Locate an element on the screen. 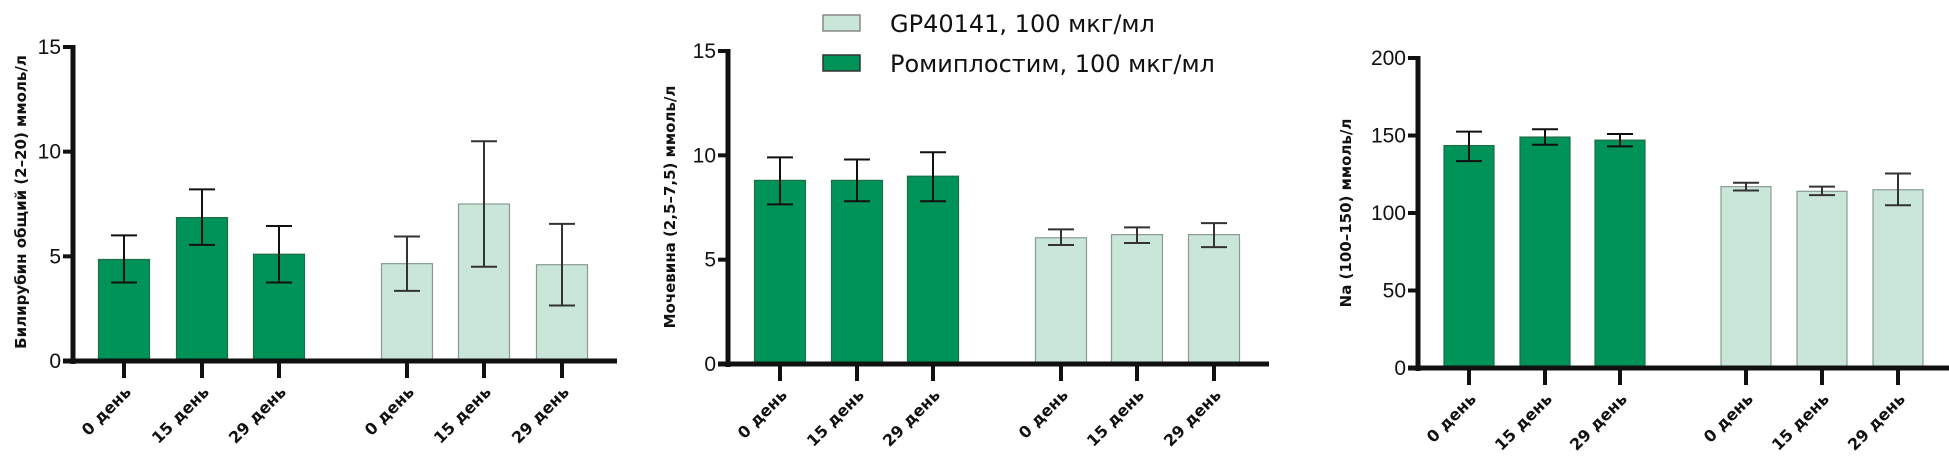 This screenshot has width=1949, height=470. y-tick-label: 150 is located at coordinates (1388, 136).